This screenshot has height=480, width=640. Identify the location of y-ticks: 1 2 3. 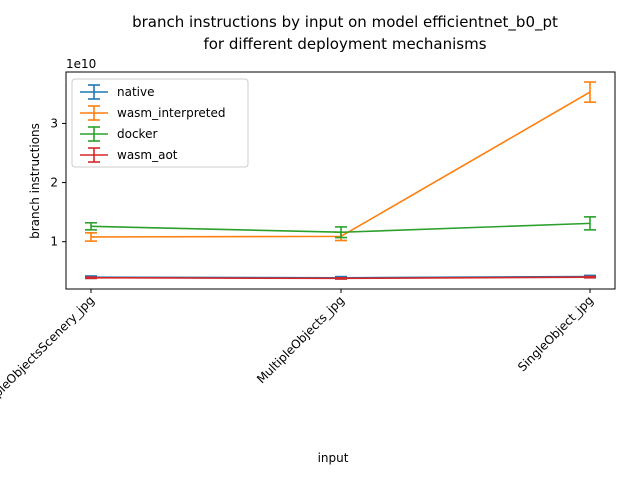
(58, 182).